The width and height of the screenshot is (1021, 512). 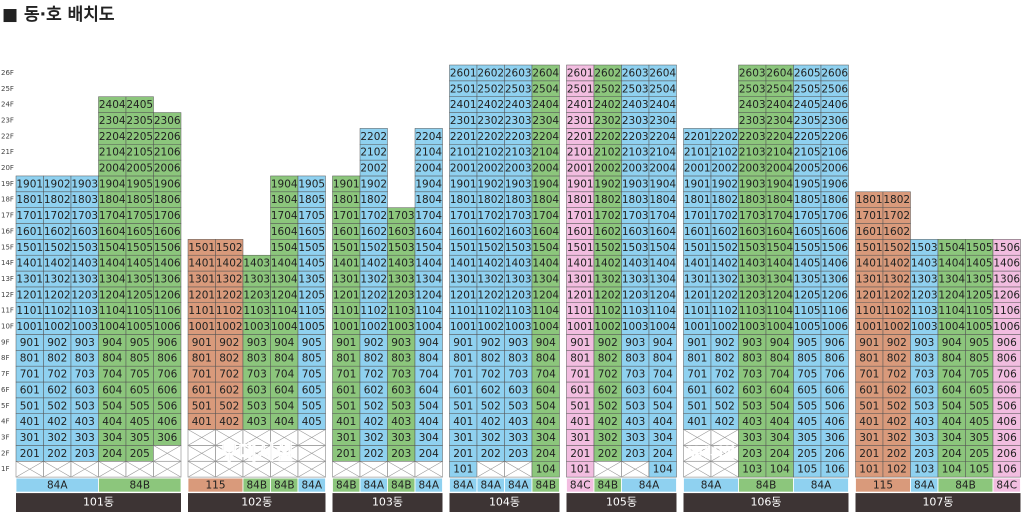 I want to click on unit-number: 405, so click(x=312, y=422).